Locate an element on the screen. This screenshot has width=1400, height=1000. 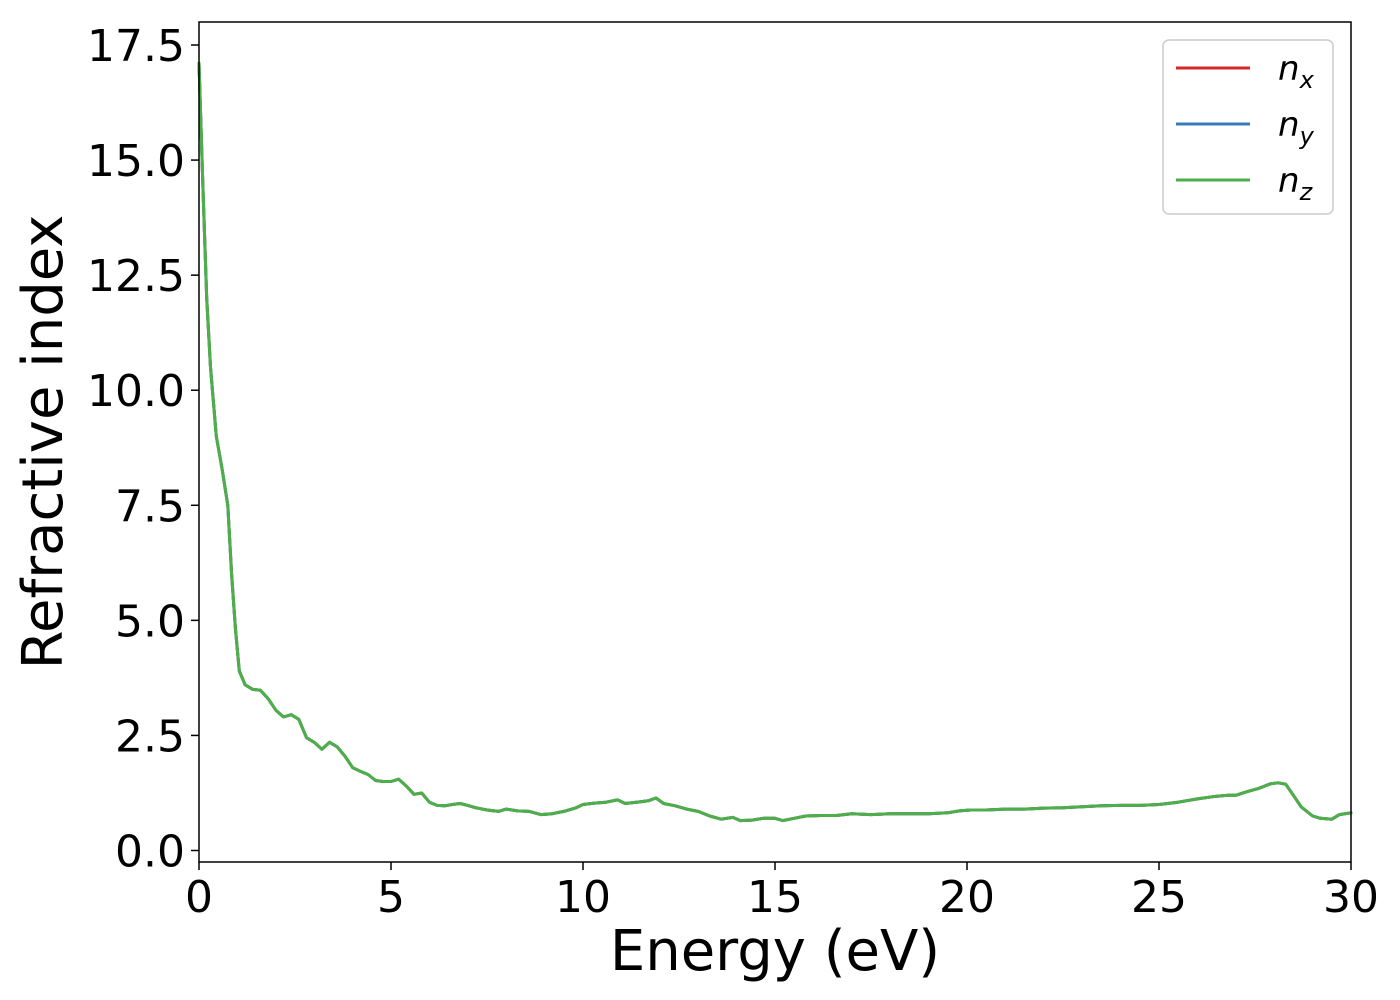
legend-label-ny: ny is located at coordinates (1296, 127).